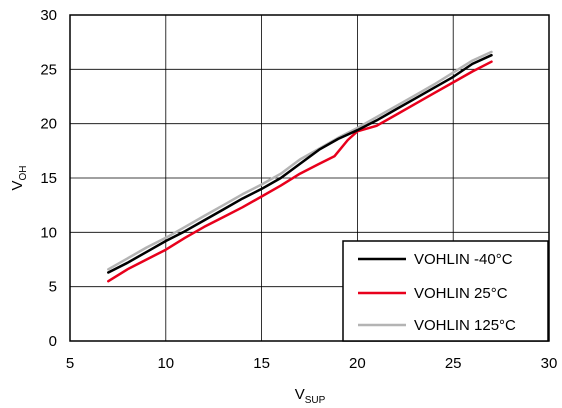 The image size is (562, 408). What do you see at coordinates (48, 232) in the screenshot?
I see `y-tick-label: 10` at bounding box center [48, 232].